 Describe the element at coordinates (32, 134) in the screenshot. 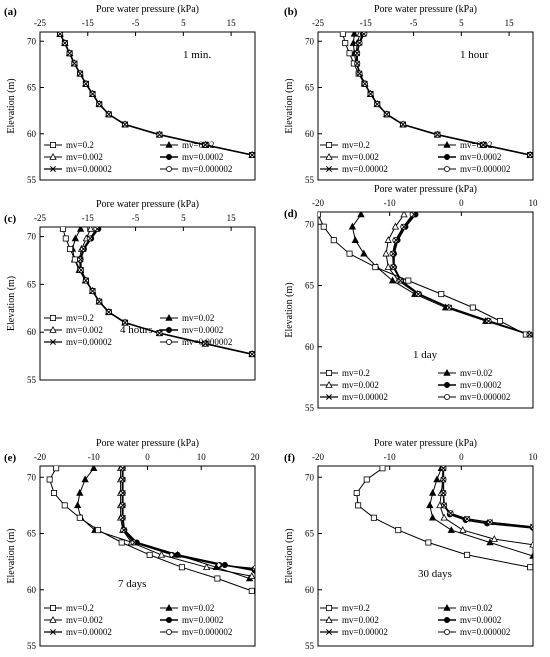

I see `y-tick-label: 60` at that location.